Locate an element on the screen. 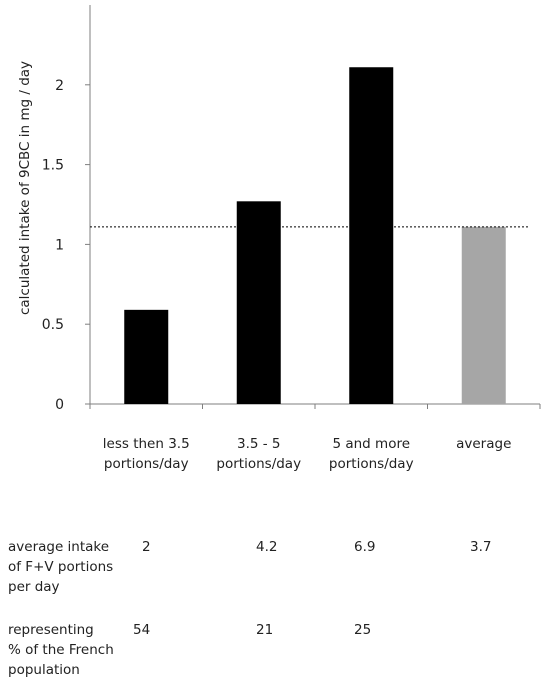 The width and height of the screenshot is (550, 681). y-tick-label: 2 is located at coordinates (59, 86).